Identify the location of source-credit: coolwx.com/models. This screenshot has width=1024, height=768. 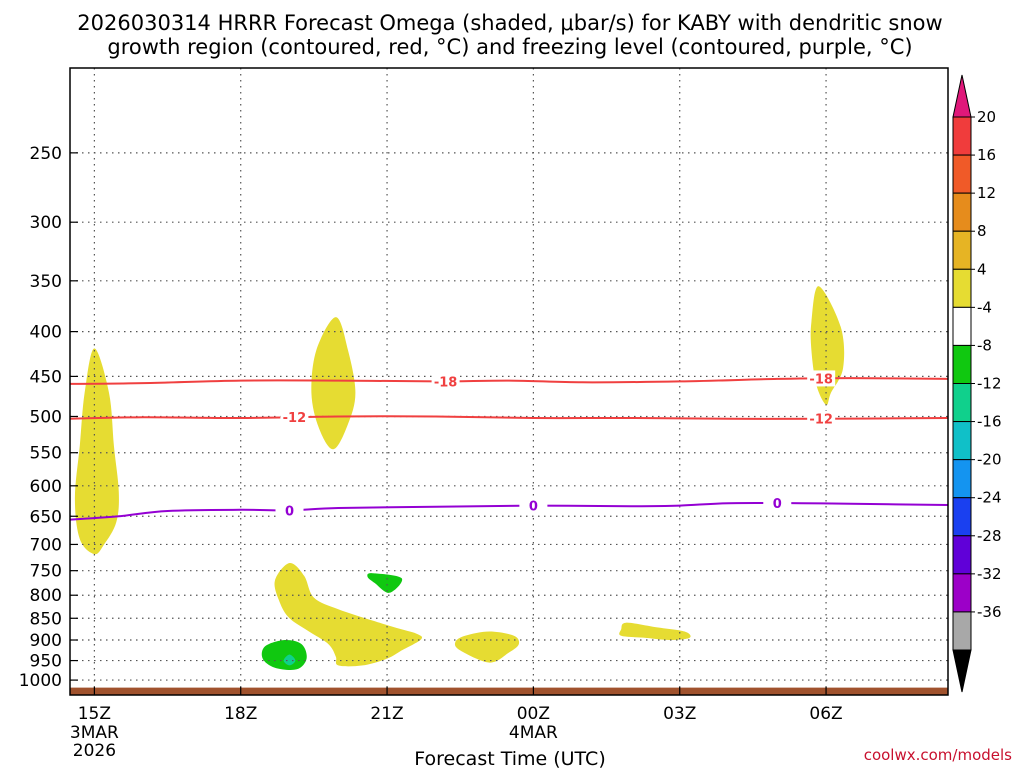
(938, 755).